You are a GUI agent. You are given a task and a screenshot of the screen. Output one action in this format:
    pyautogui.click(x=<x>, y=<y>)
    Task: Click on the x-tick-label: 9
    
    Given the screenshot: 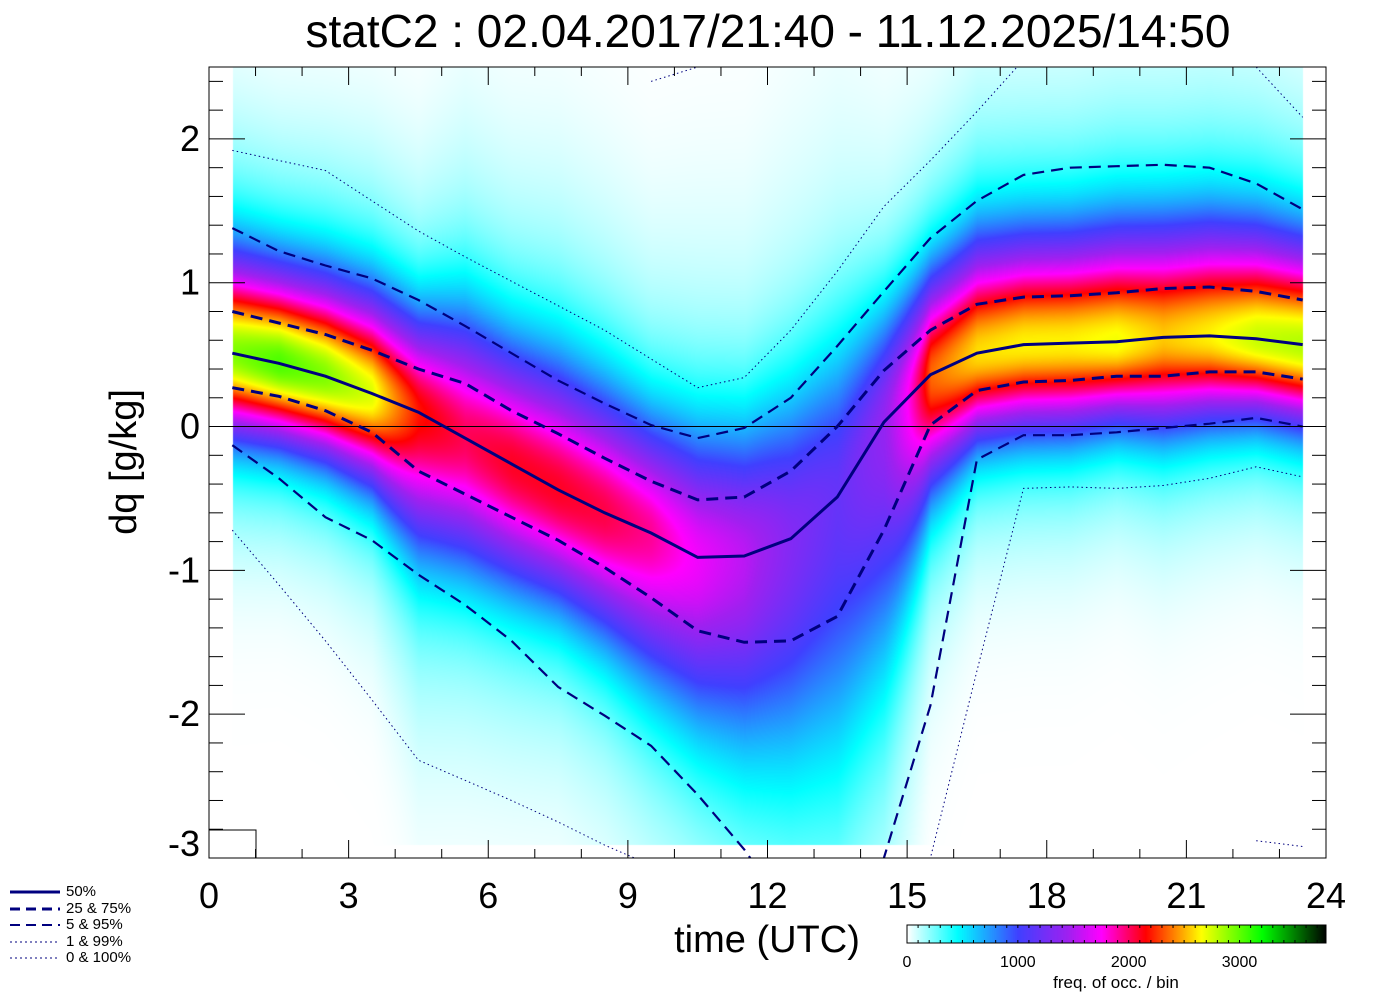 What is the action you would take?
    pyautogui.click(x=628, y=895)
    